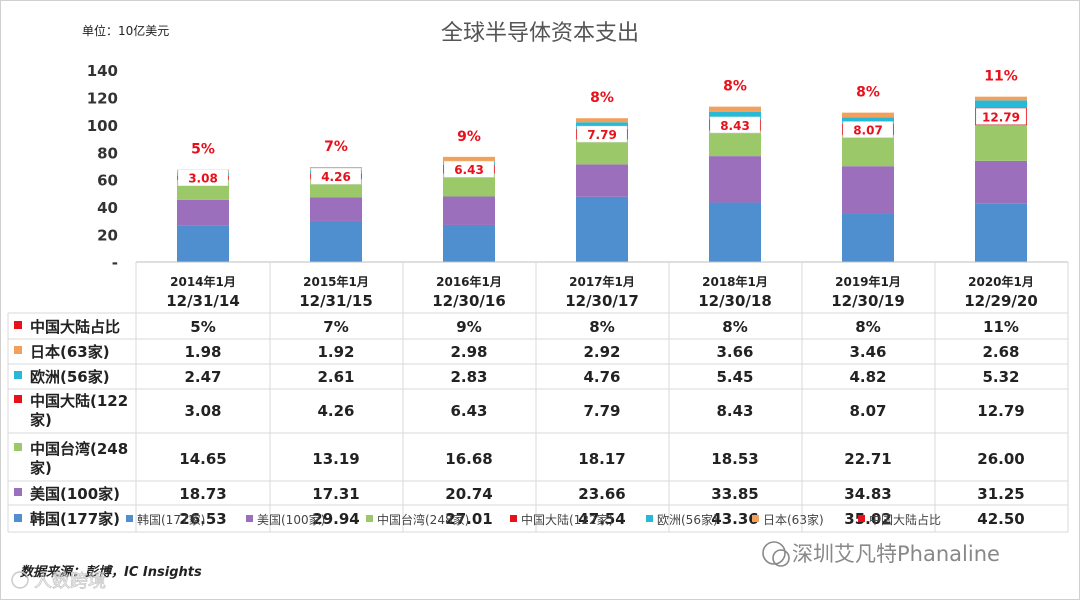 This screenshot has width=1080, height=600. I want to click on unit-label: 单位：10亿美元, so click(125, 30).